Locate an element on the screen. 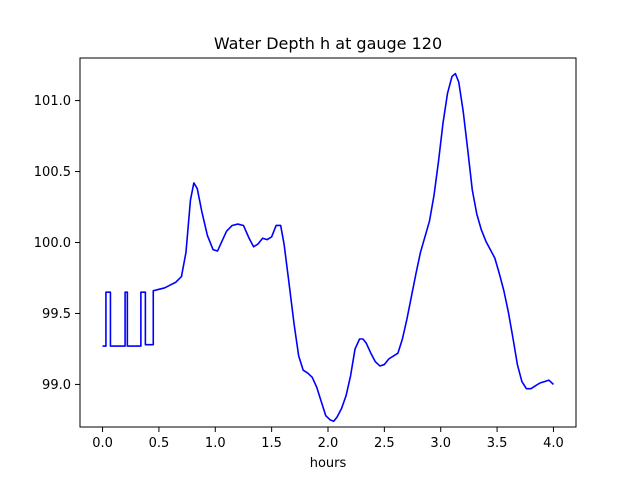 Image resolution: width=640 pixels, height=480 pixels. x-axis-label: hours is located at coordinates (328, 463).